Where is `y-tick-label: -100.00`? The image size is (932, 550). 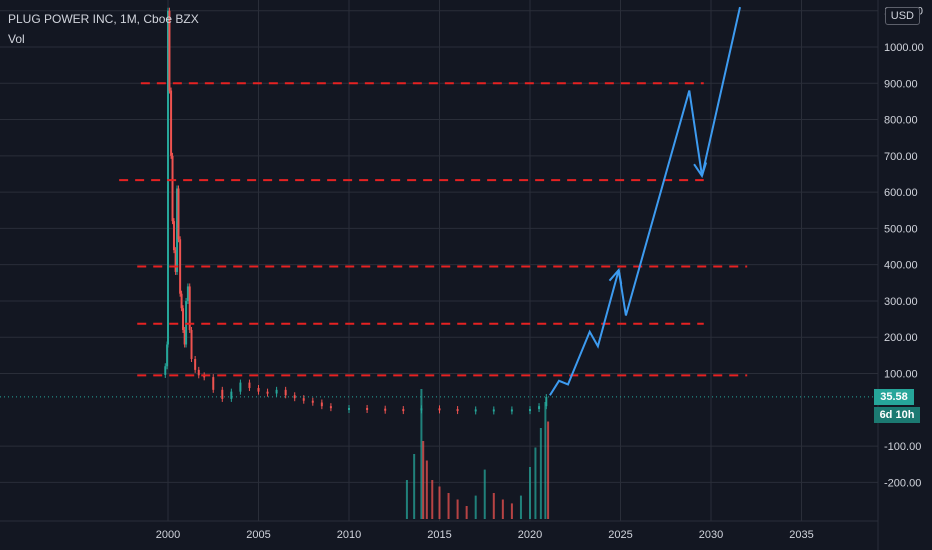
y-tick-label: -100.00 is located at coordinates (902, 447).